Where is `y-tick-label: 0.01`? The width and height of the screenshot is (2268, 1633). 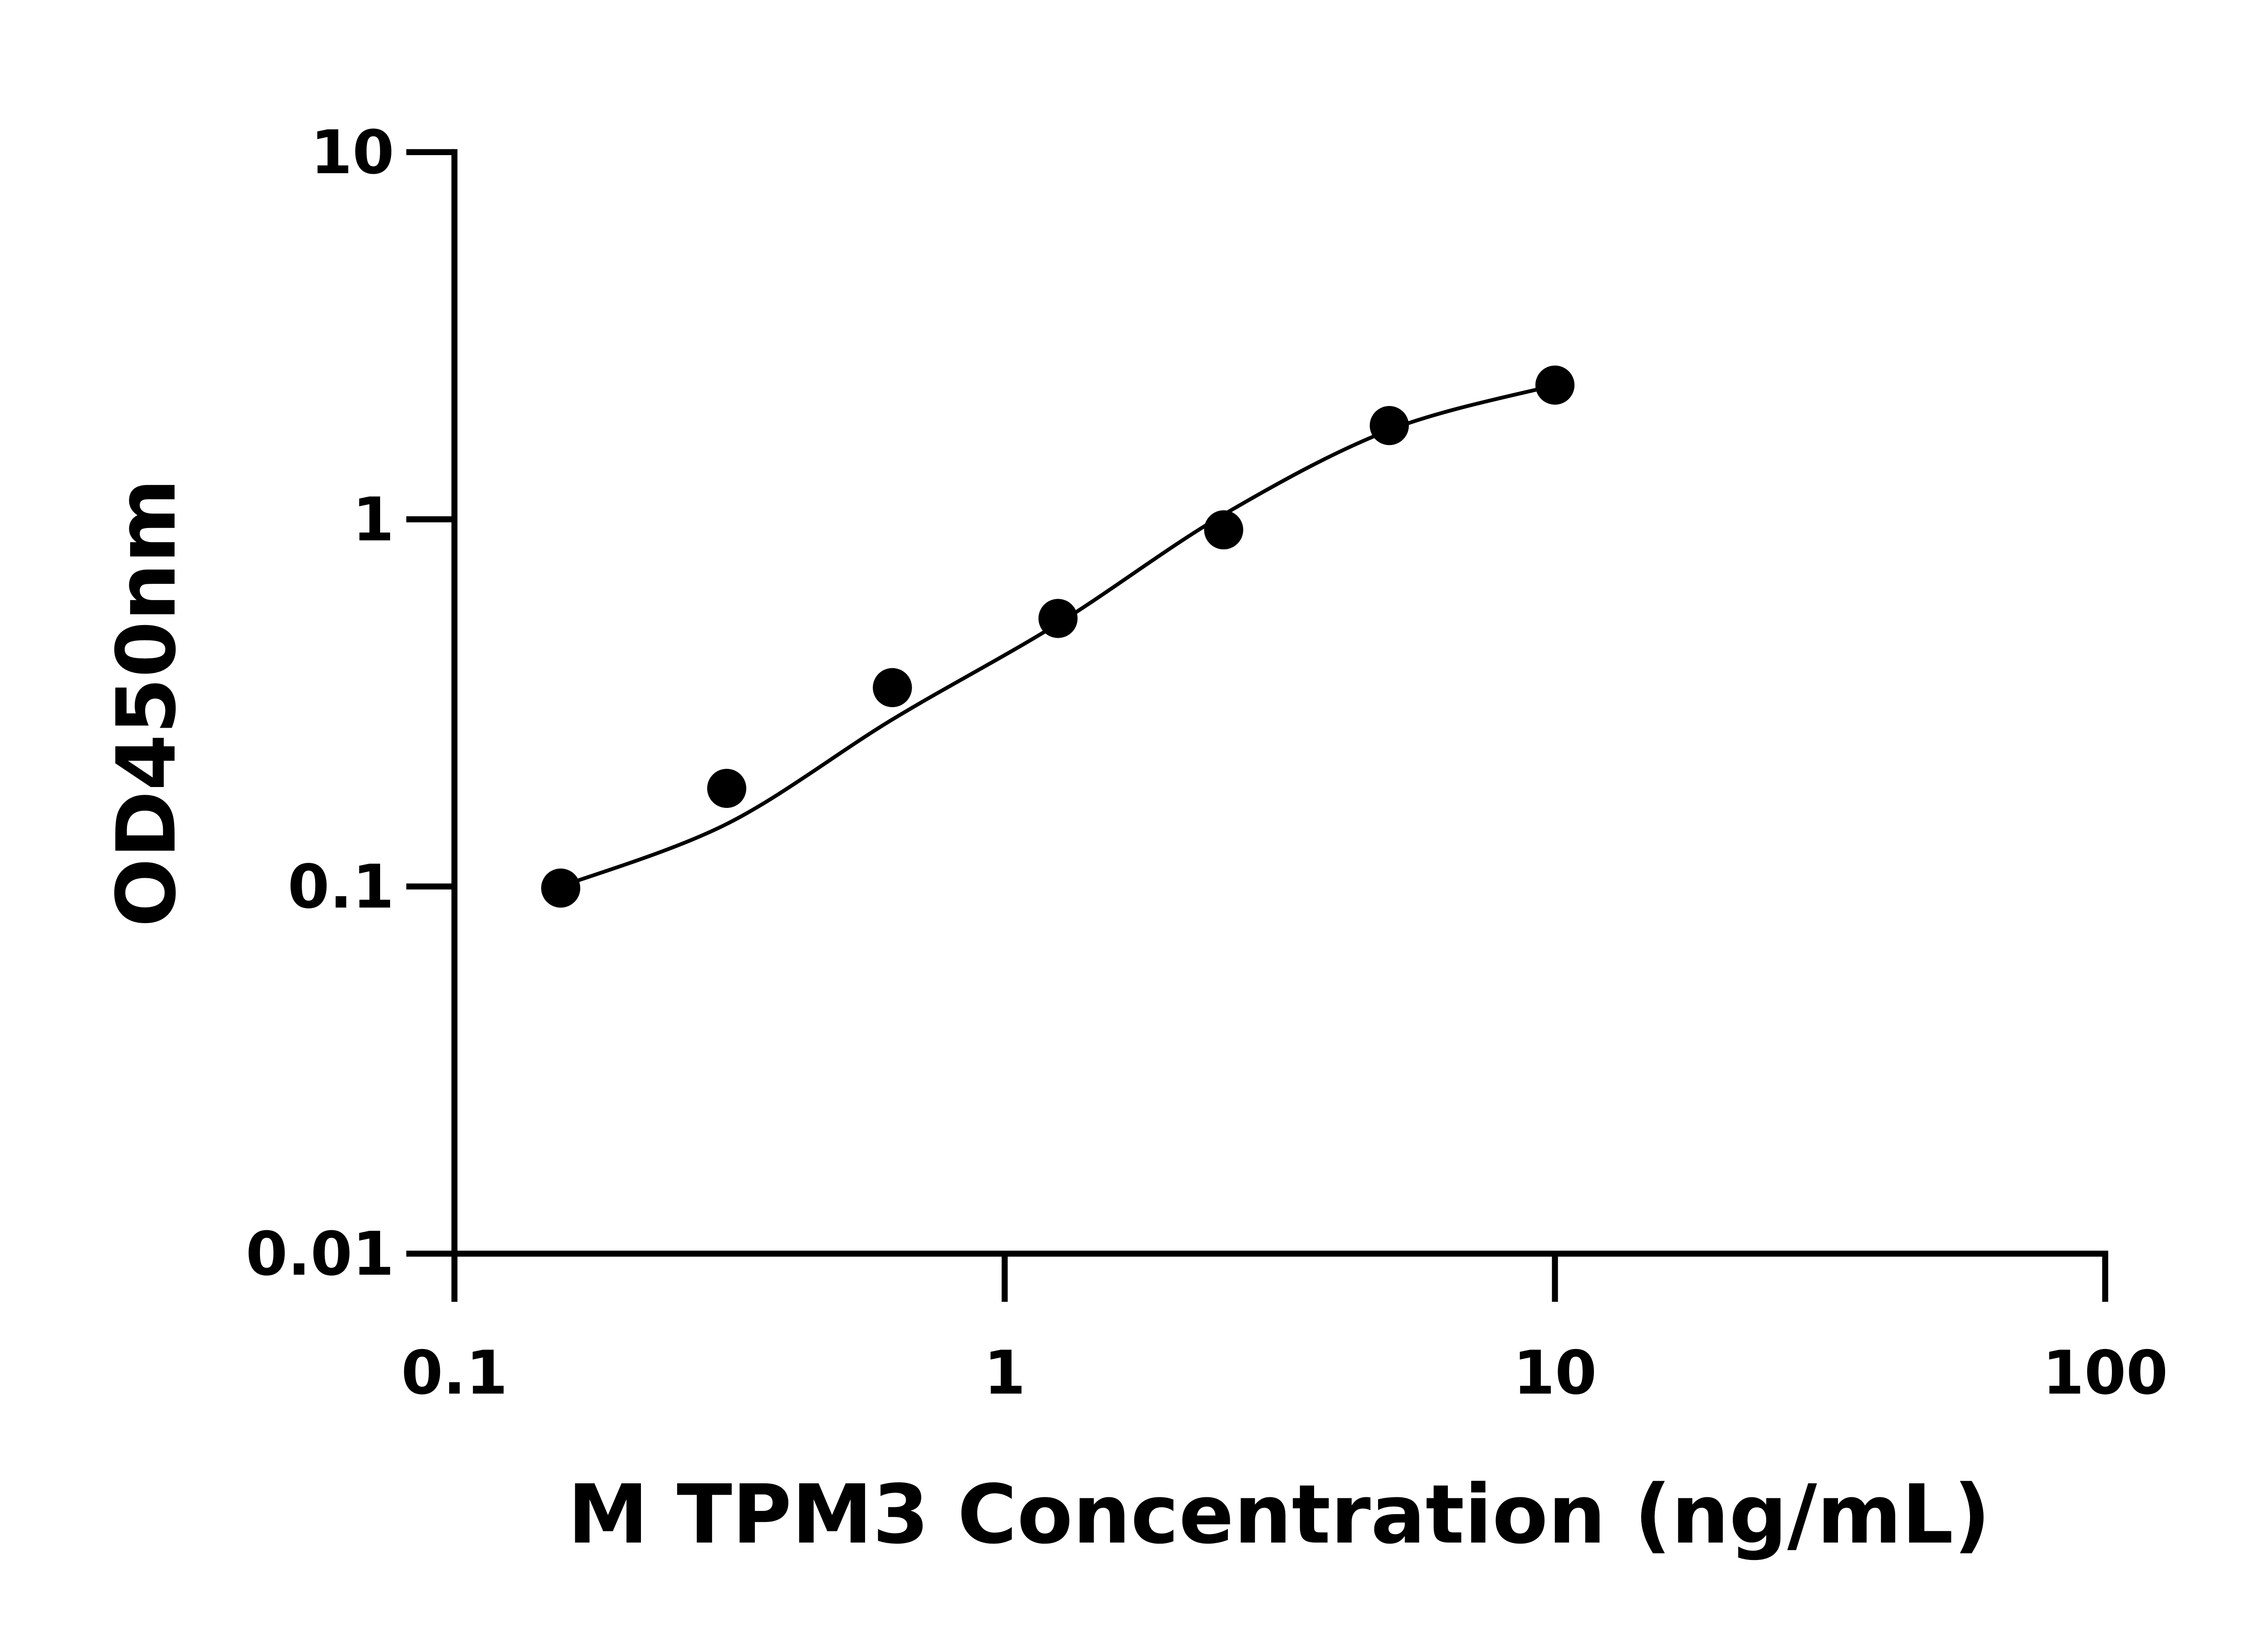
y-tick-label: 0.01 is located at coordinates (320, 1254).